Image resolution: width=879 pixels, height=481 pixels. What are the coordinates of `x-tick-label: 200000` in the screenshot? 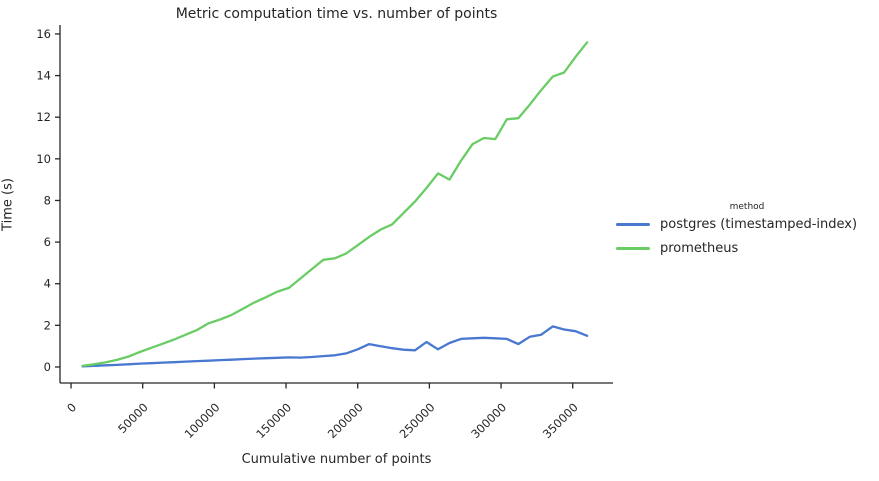 It's located at (345, 420).